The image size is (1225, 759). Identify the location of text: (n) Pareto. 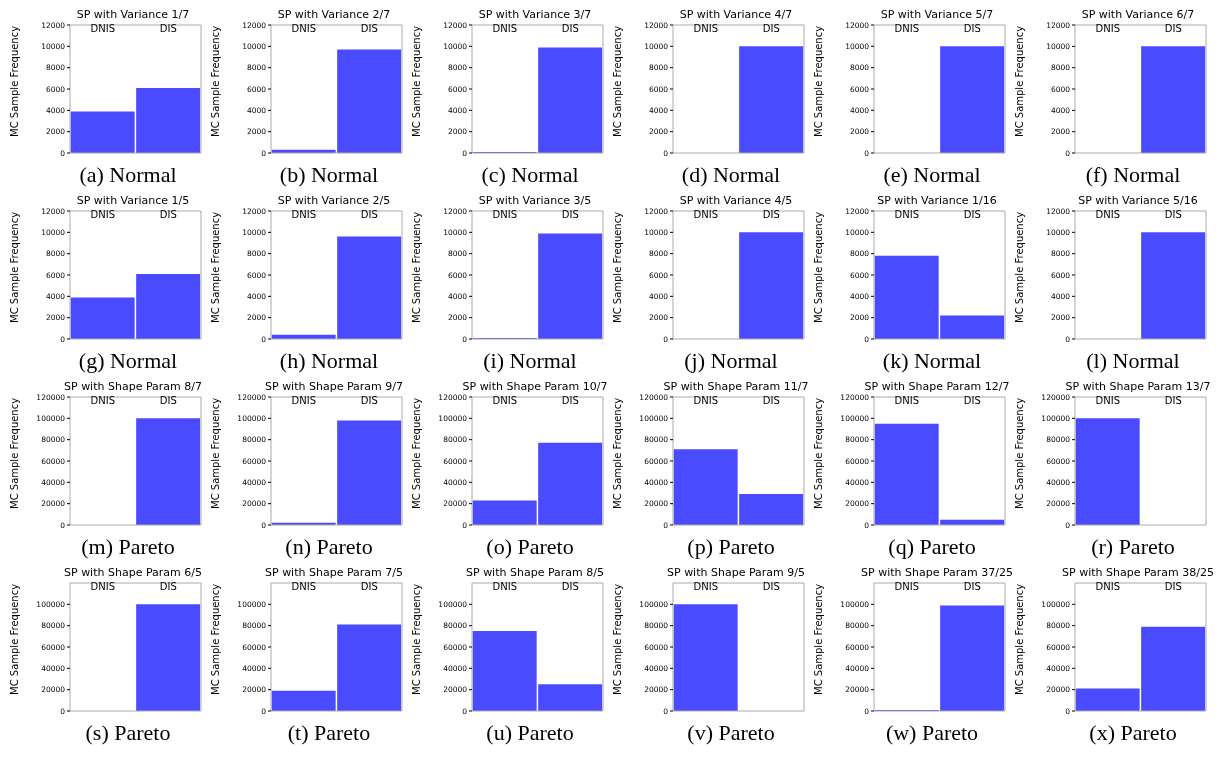
(329, 547).